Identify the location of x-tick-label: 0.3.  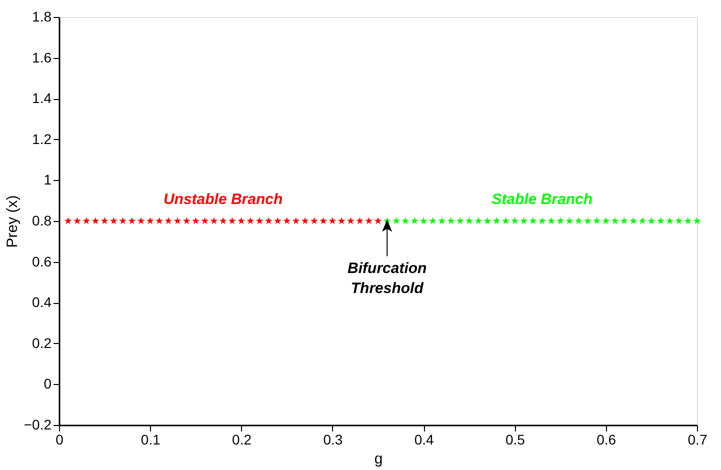
(333, 440).